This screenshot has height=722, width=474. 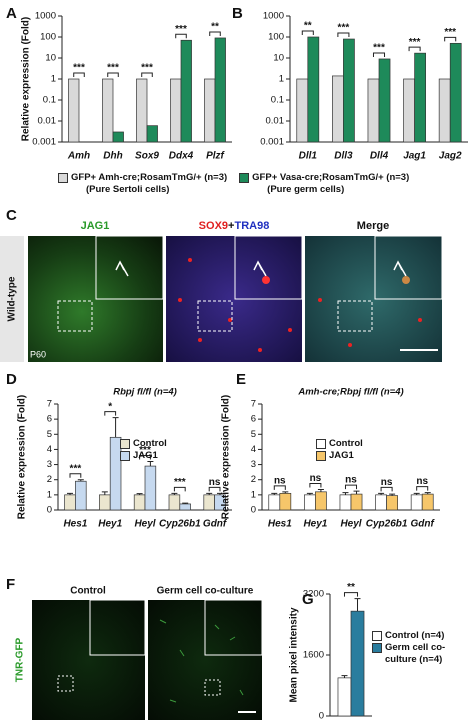 What do you see at coordinates (272, 142) in the screenshot?
I see `y-tick-label: 0.001` at bounding box center [272, 142].